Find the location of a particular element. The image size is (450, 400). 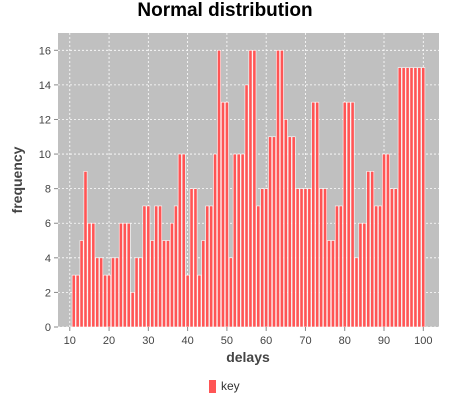

legend: key is located at coordinates (224, 386).